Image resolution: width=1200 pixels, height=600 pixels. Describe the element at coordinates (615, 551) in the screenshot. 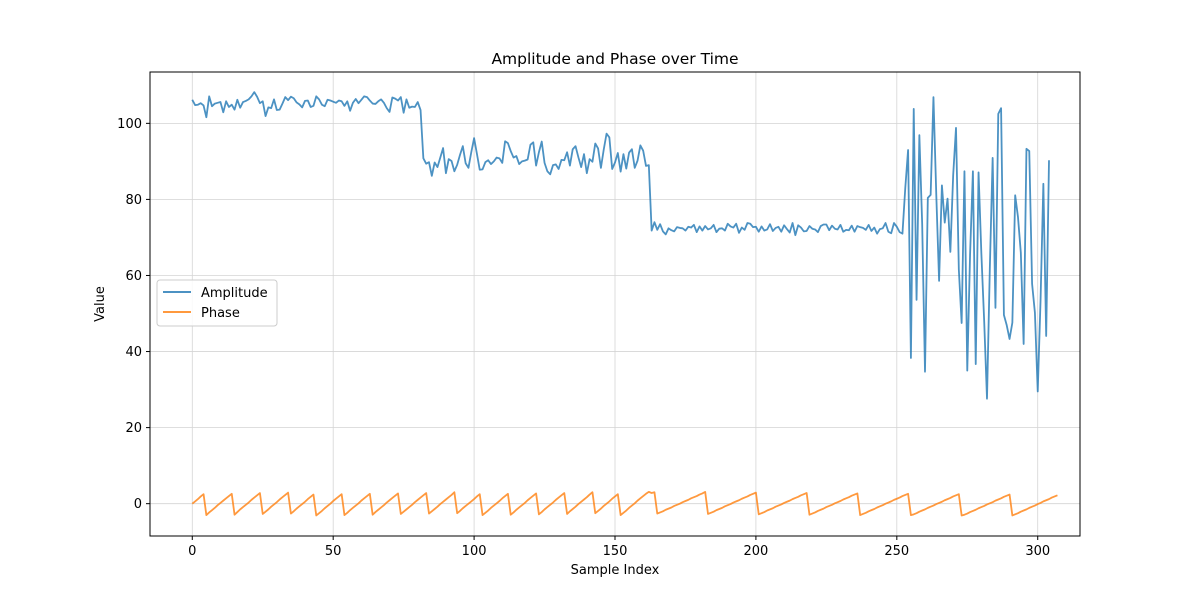

I see `x-tick-label: 150` at that location.